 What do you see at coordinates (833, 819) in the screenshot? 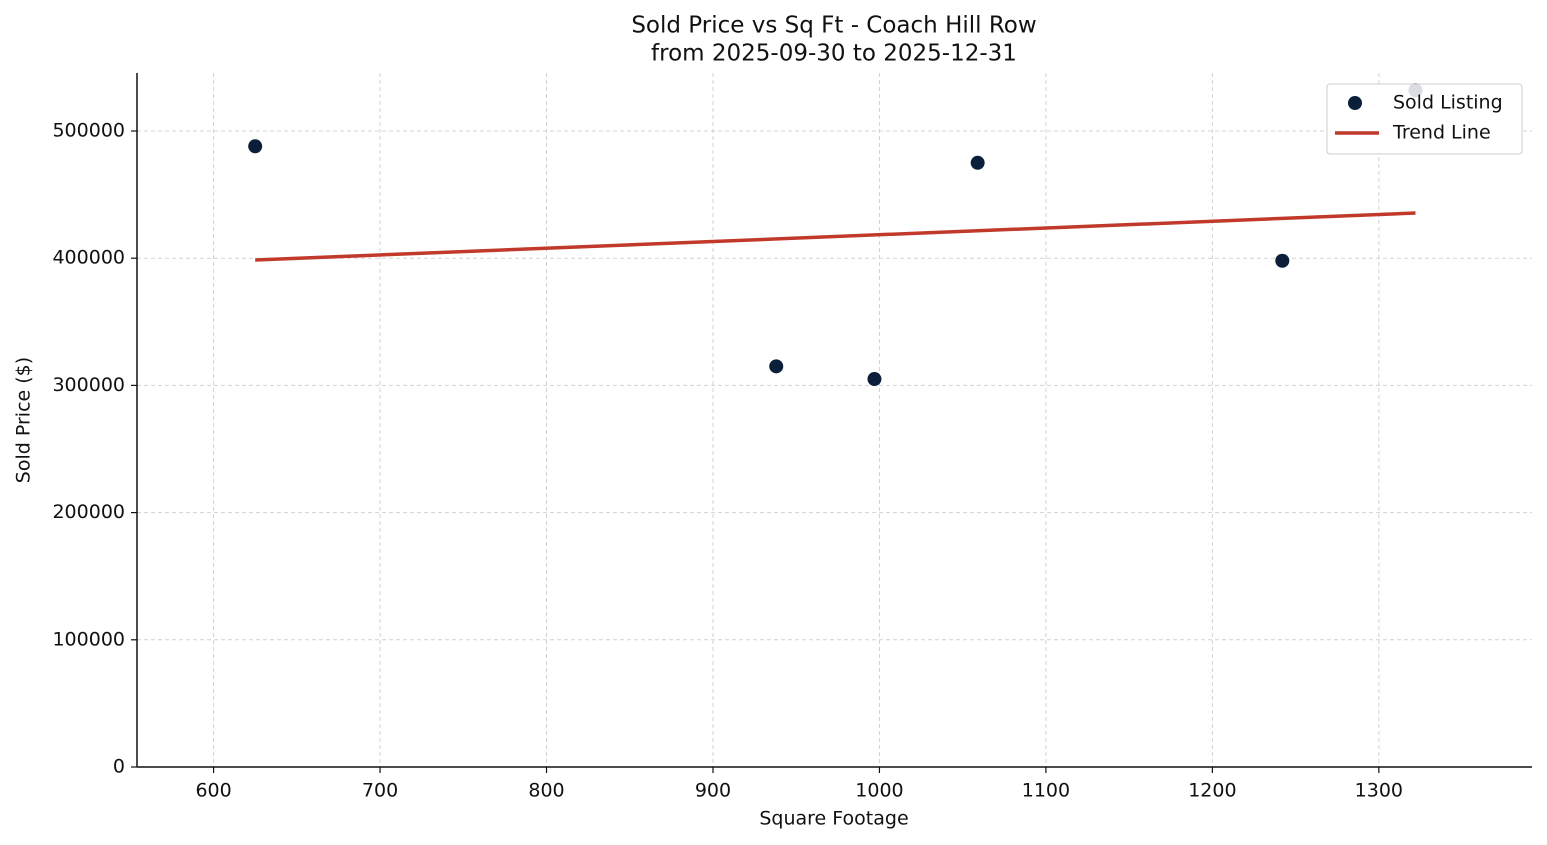
I see `x-axis-label: Square Footage` at bounding box center [833, 819].